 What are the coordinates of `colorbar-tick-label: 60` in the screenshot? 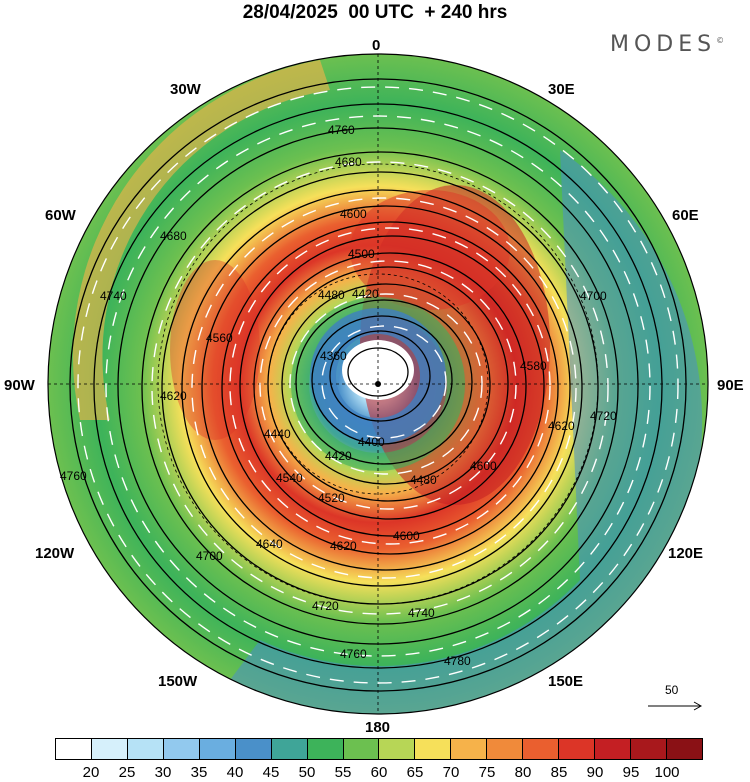 It's located at (379, 772).